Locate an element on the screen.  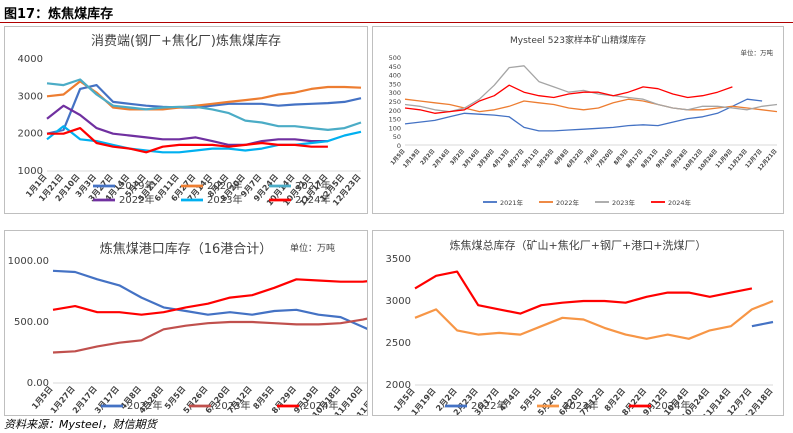
chart-title: 炼焦煤港口库存（16港合计） is located at coordinates (186, 249).